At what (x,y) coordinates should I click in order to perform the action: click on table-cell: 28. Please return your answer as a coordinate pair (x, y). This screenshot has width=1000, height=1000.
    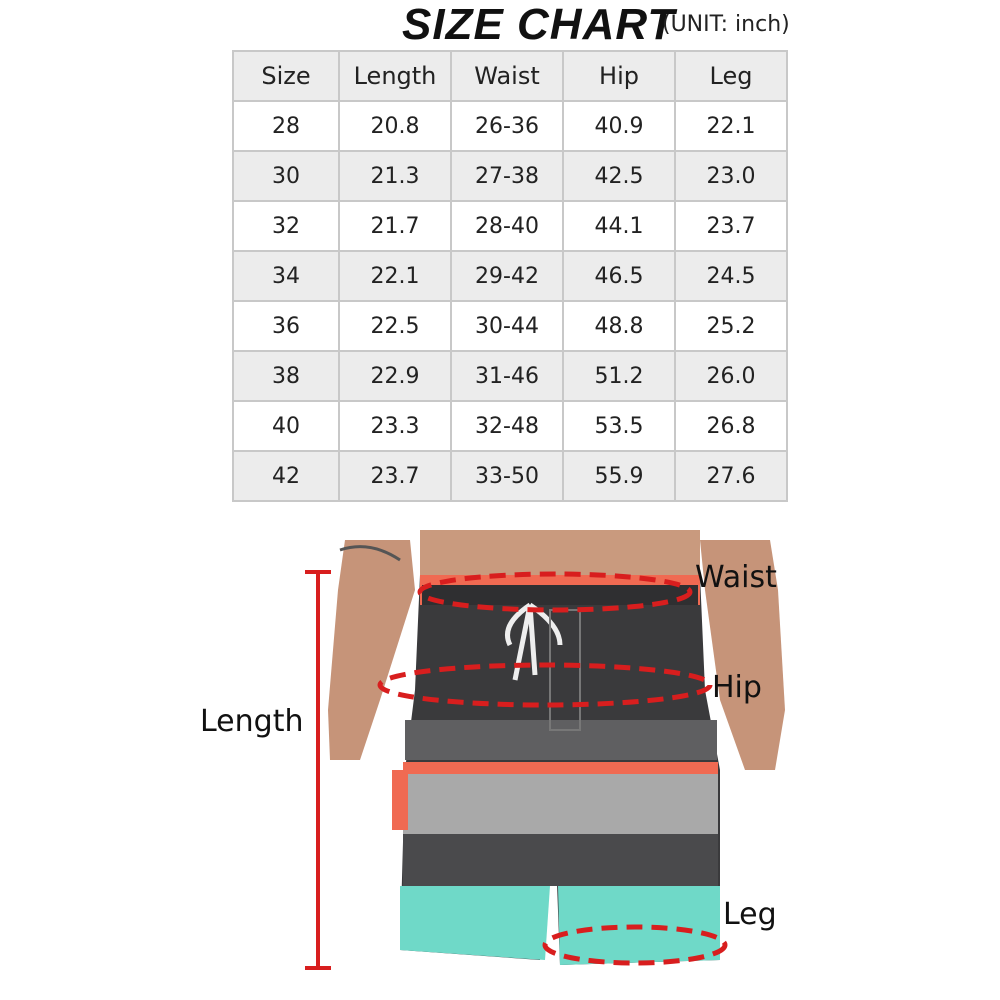
    Looking at the image, I should click on (286, 126).